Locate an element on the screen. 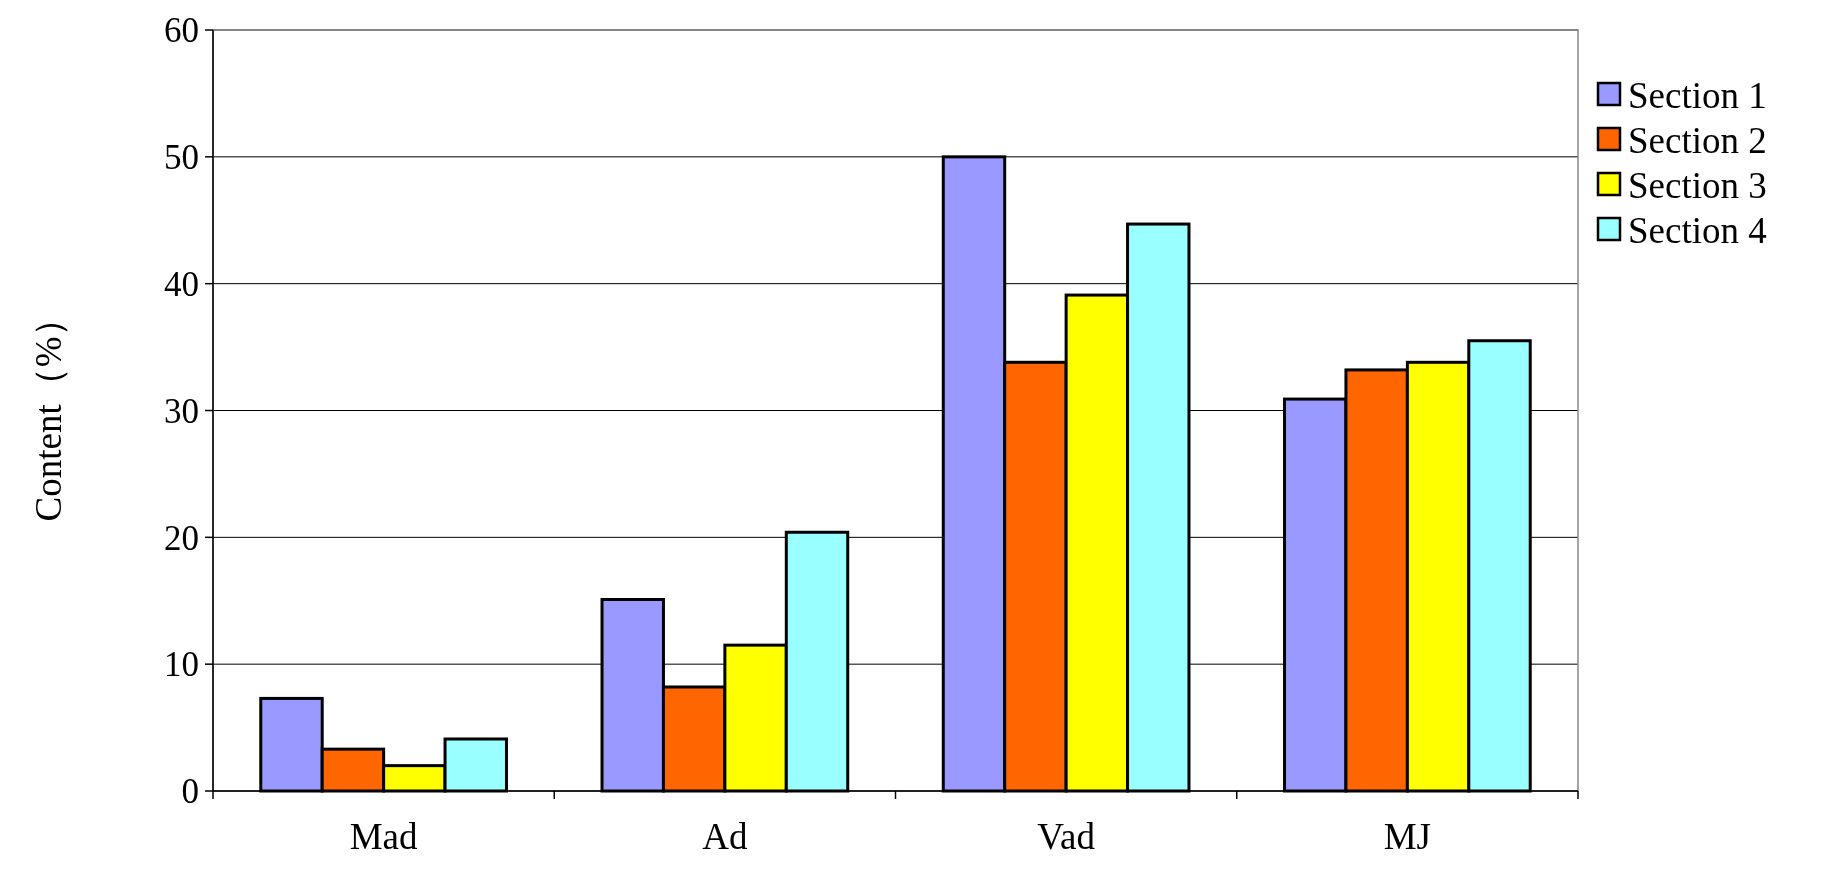  legend-label: Section 3 is located at coordinates (1697, 185).